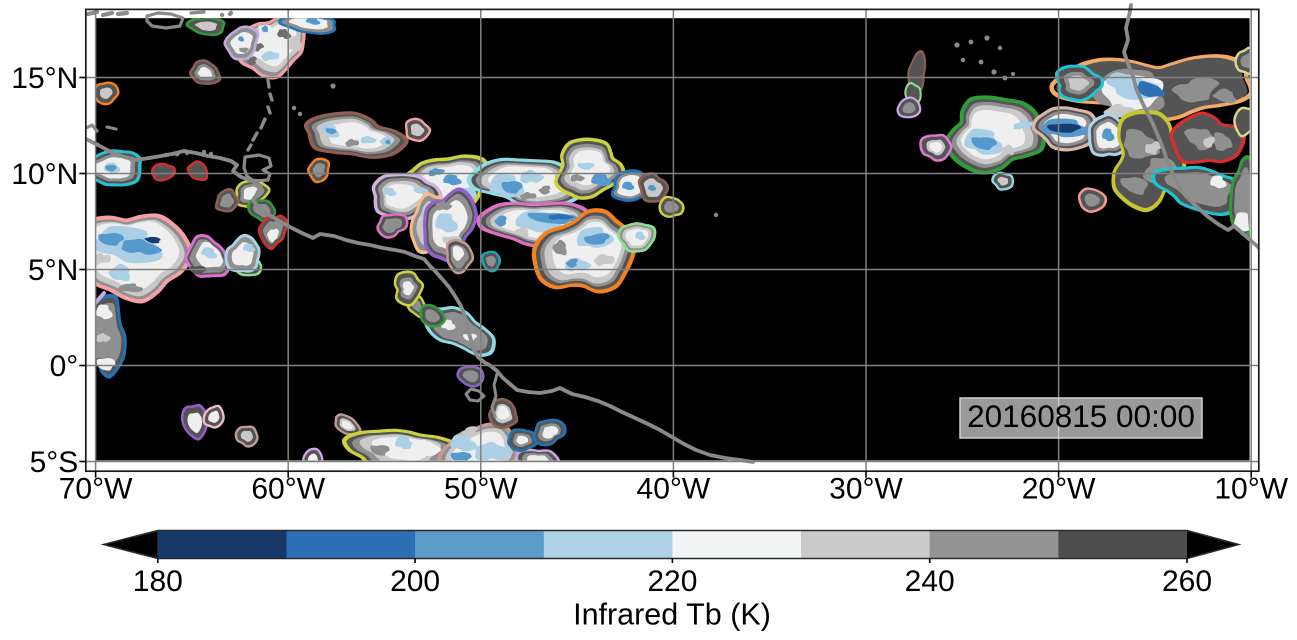 The image size is (1297, 640). Describe the element at coordinates (44, 78) in the screenshot. I see `svg-text: 15°N` at that location.